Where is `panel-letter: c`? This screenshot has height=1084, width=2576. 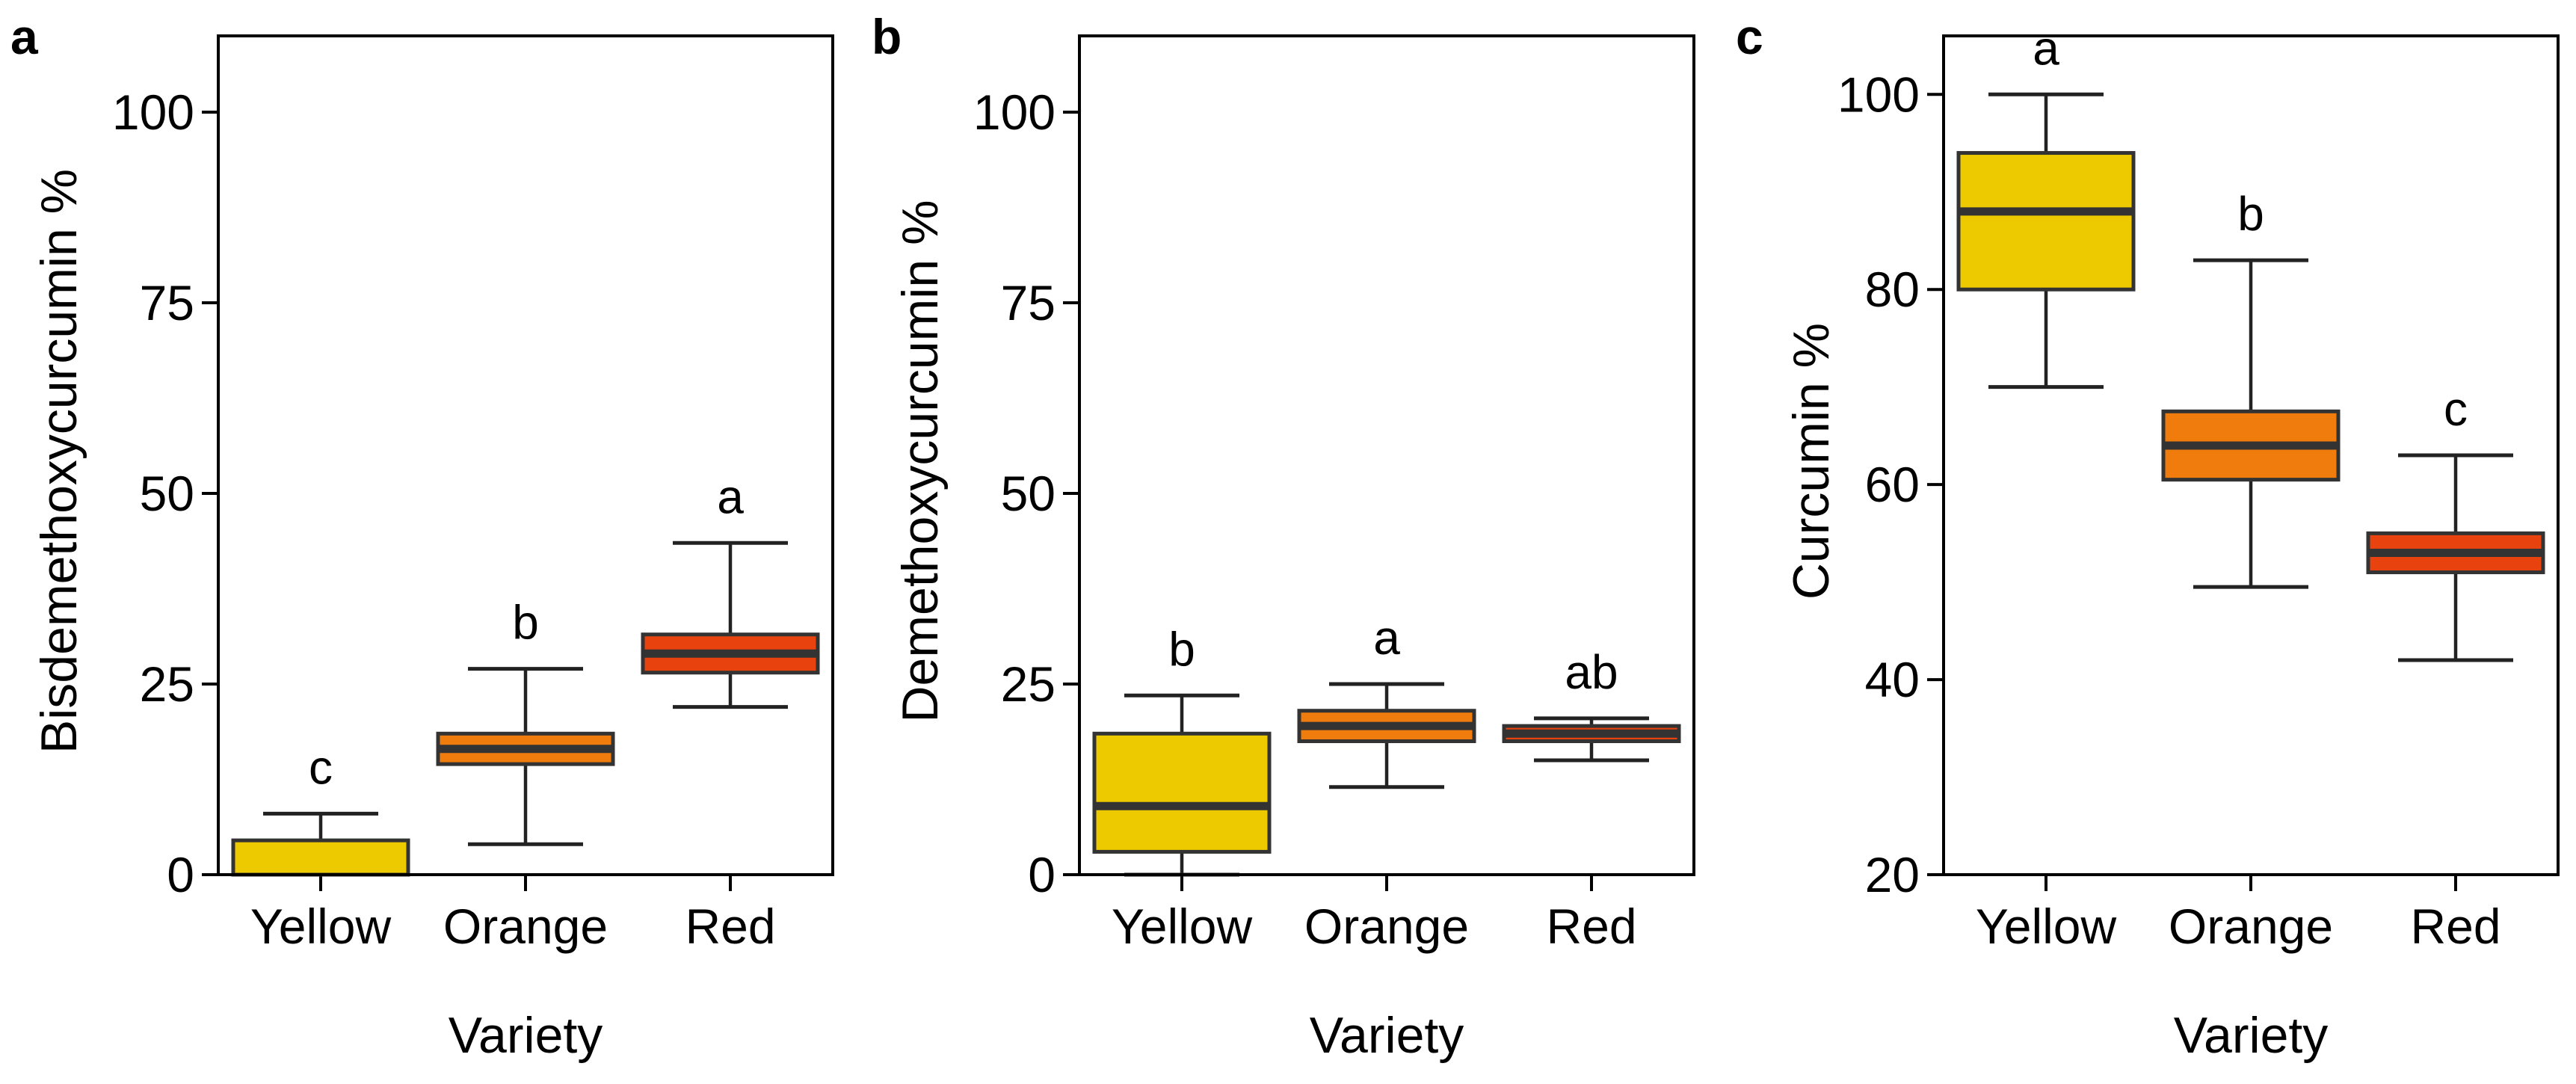 panel-letter: c is located at coordinates (1749, 36).